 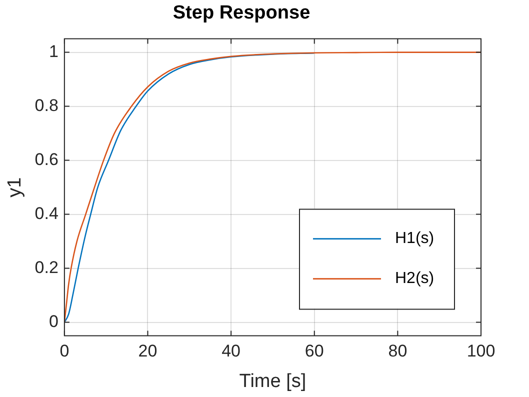 I want to click on y-axis-title: y1, so click(x=15, y=187).